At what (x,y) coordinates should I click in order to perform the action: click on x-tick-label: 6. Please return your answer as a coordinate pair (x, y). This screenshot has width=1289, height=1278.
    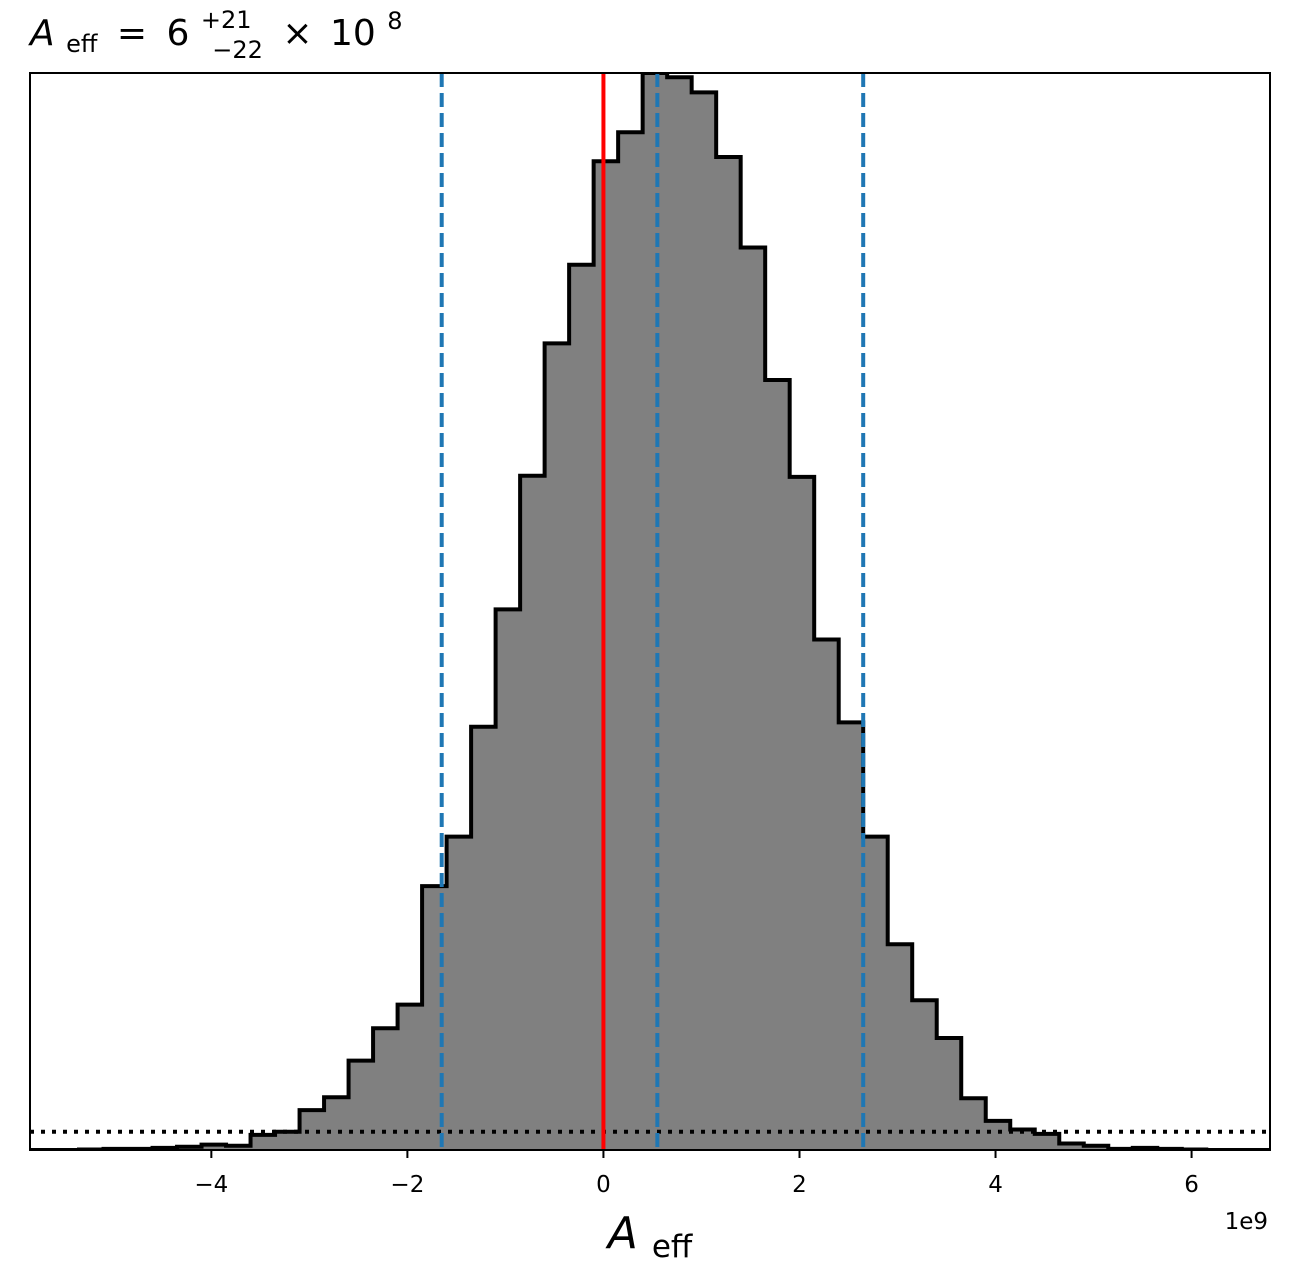
    Looking at the image, I should click on (1191, 1185).